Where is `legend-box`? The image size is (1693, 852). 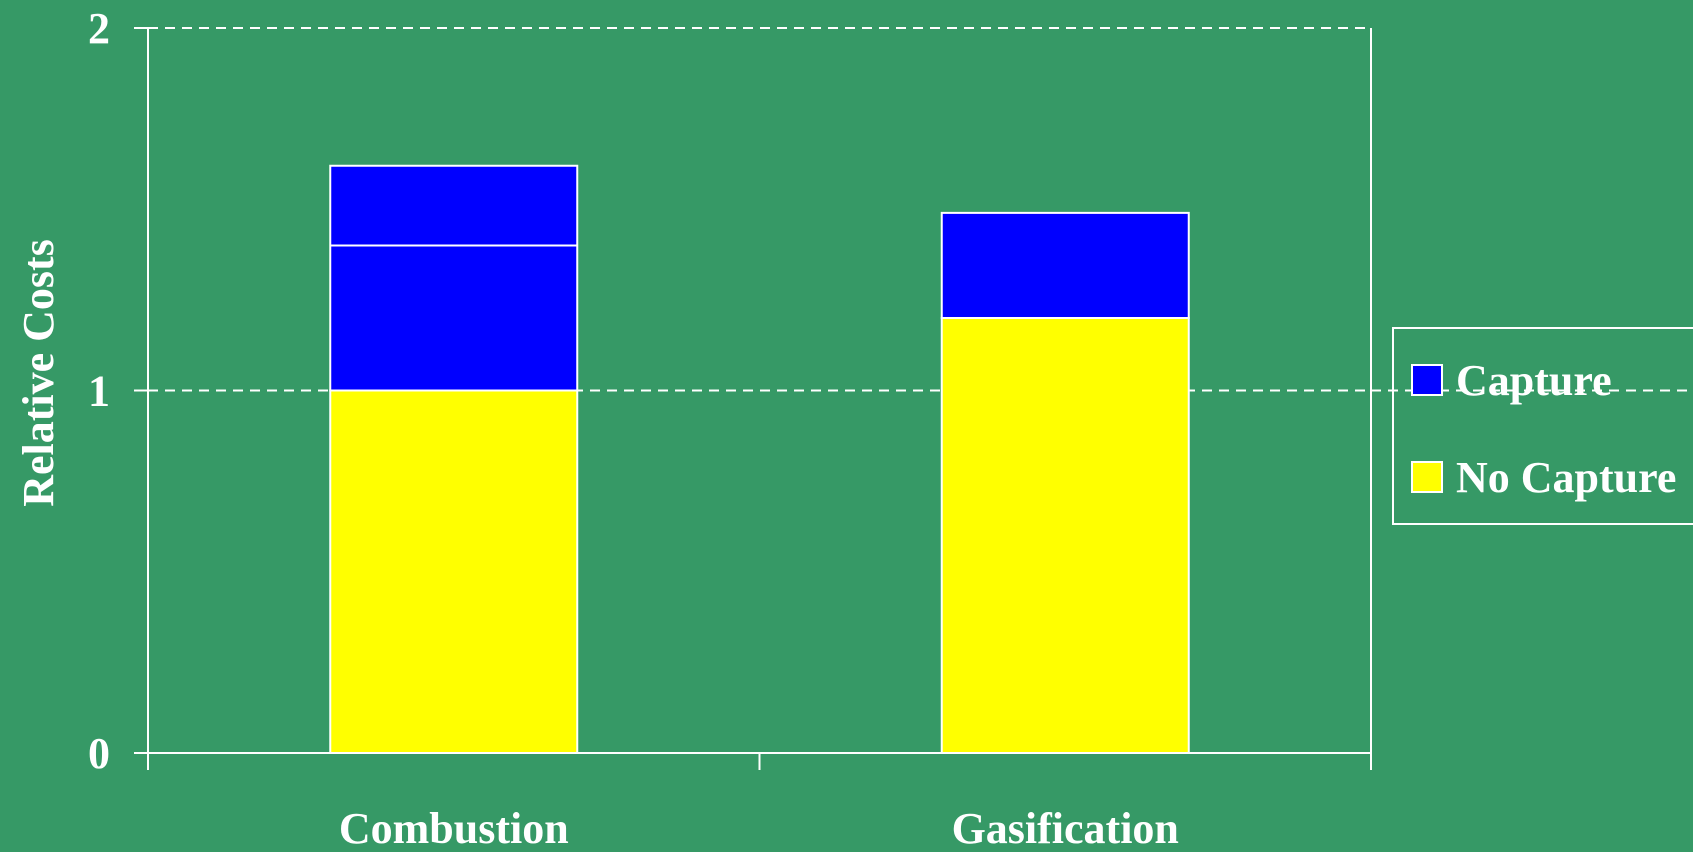
legend-box is located at coordinates (1542, 426).